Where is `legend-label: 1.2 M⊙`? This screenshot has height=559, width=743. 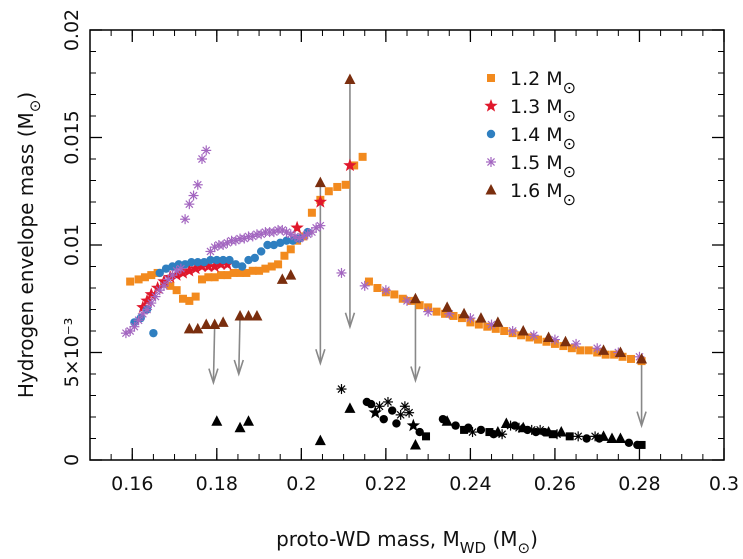 legend-label: 1.2 M⊙ is located at coordinates (543, 82).